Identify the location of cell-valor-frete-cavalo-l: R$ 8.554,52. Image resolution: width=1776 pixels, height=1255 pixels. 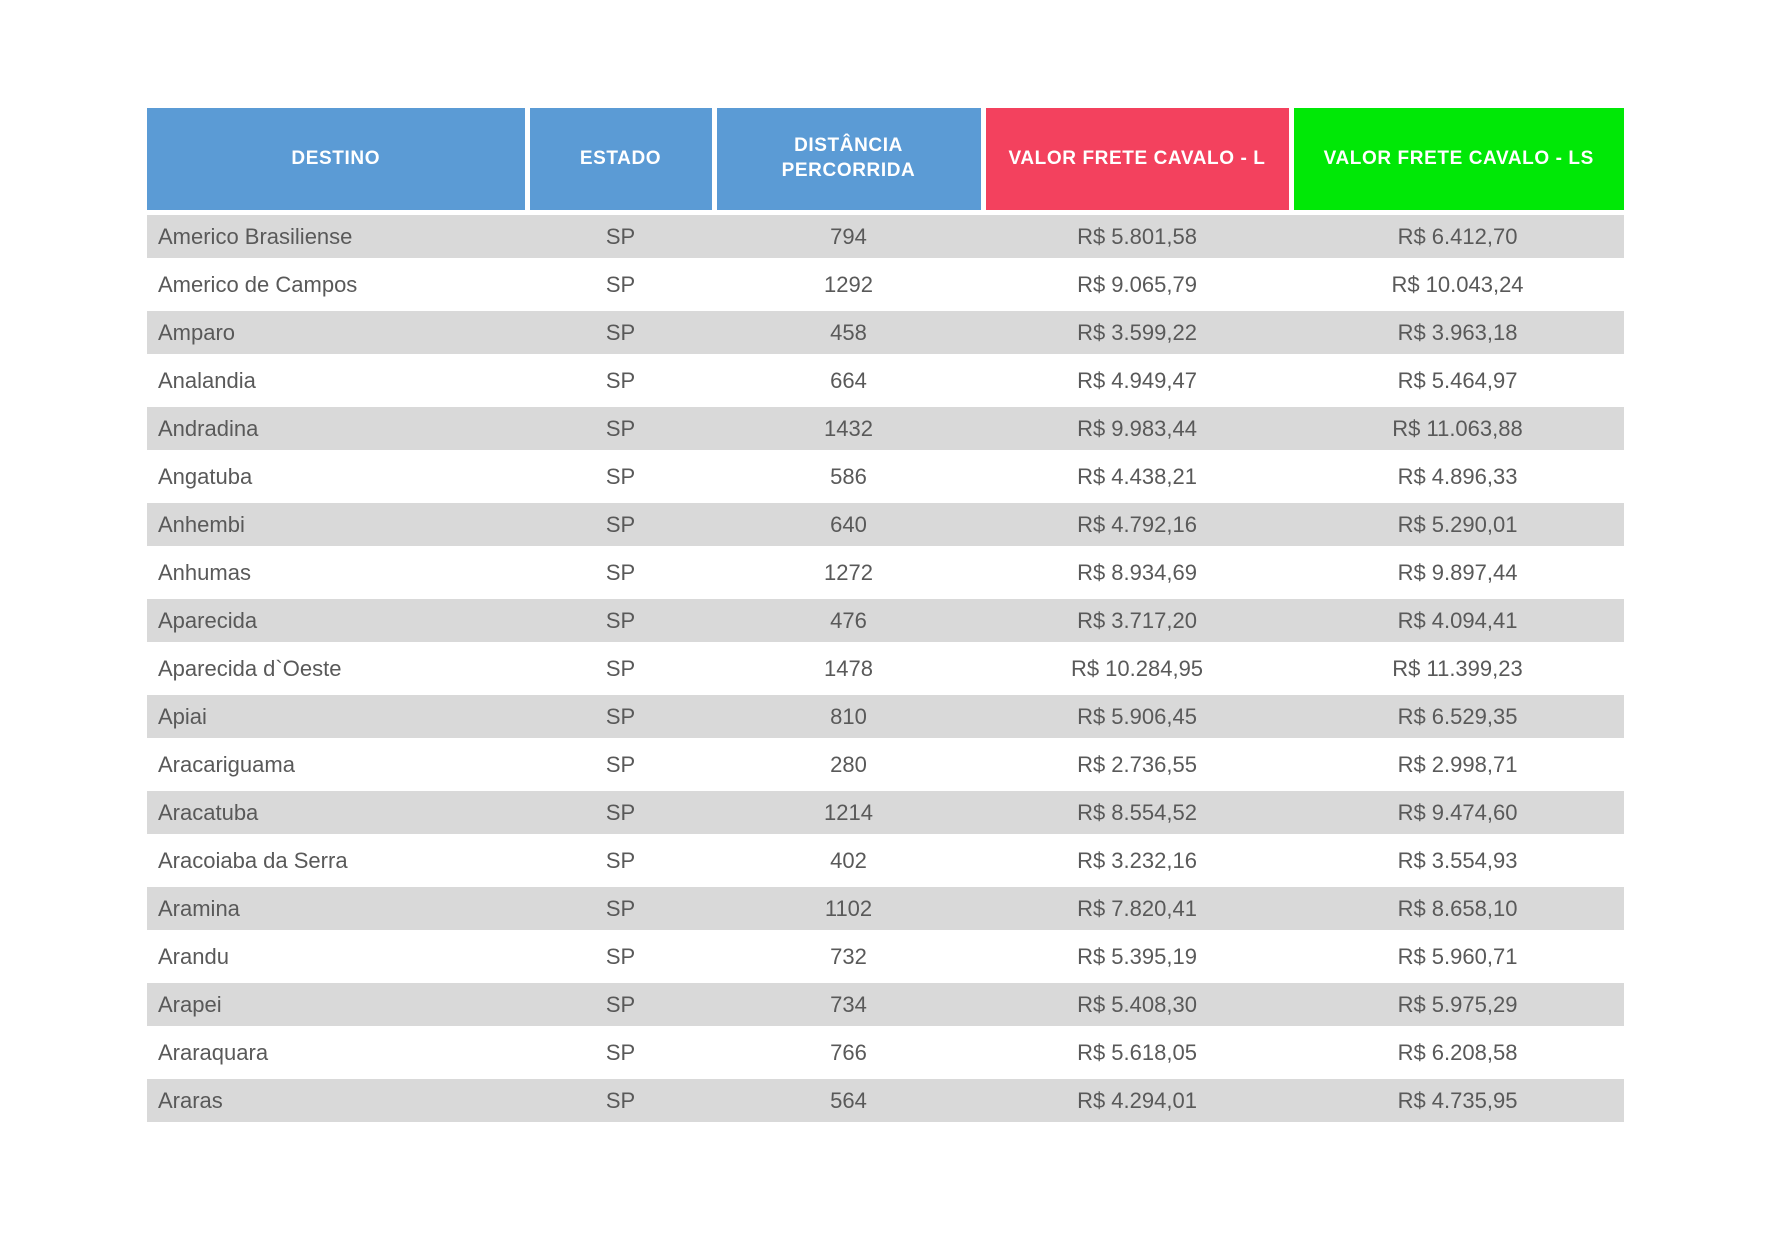
(1137, 813).